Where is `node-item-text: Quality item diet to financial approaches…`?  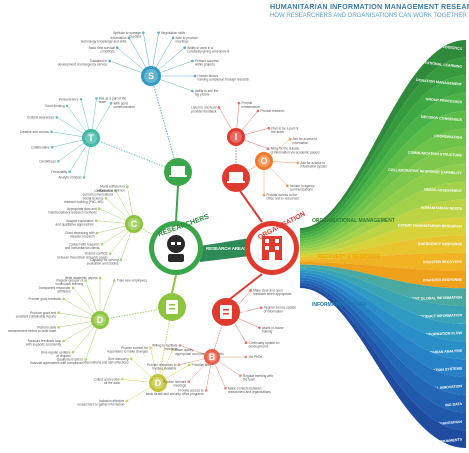
node-item-text: Quality item diet to financial approaches… is located at coordinates (56, 362).